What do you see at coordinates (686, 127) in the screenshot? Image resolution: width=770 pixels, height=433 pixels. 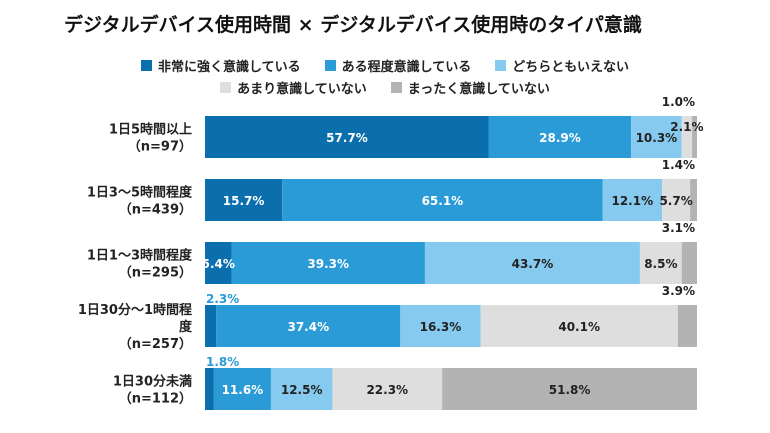 I see `data-label: 2.1%` at bounding box center [686, 127].